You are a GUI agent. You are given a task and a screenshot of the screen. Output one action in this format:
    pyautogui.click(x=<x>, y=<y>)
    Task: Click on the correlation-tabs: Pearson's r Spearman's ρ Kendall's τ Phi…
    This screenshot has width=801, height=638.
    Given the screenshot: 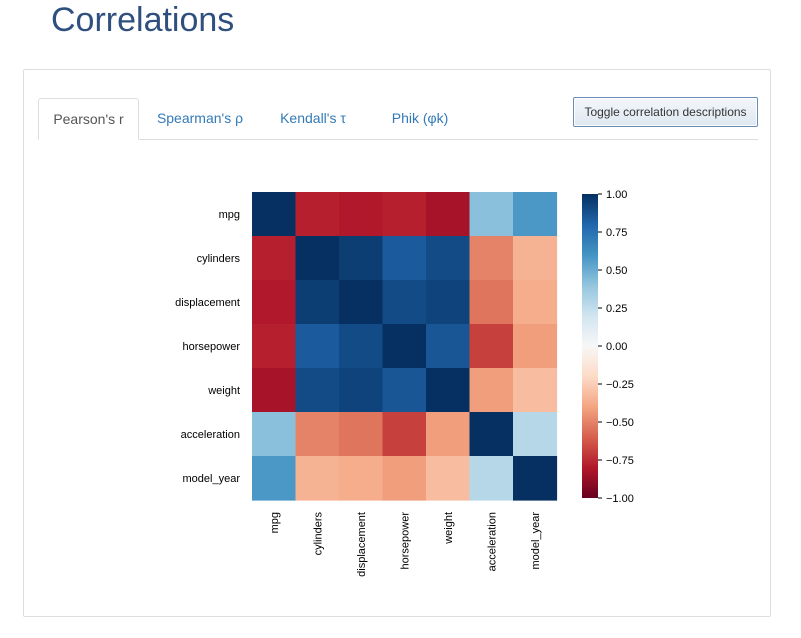 What is the action you would take?
    pyautogui.click(x=398, y=119)
    